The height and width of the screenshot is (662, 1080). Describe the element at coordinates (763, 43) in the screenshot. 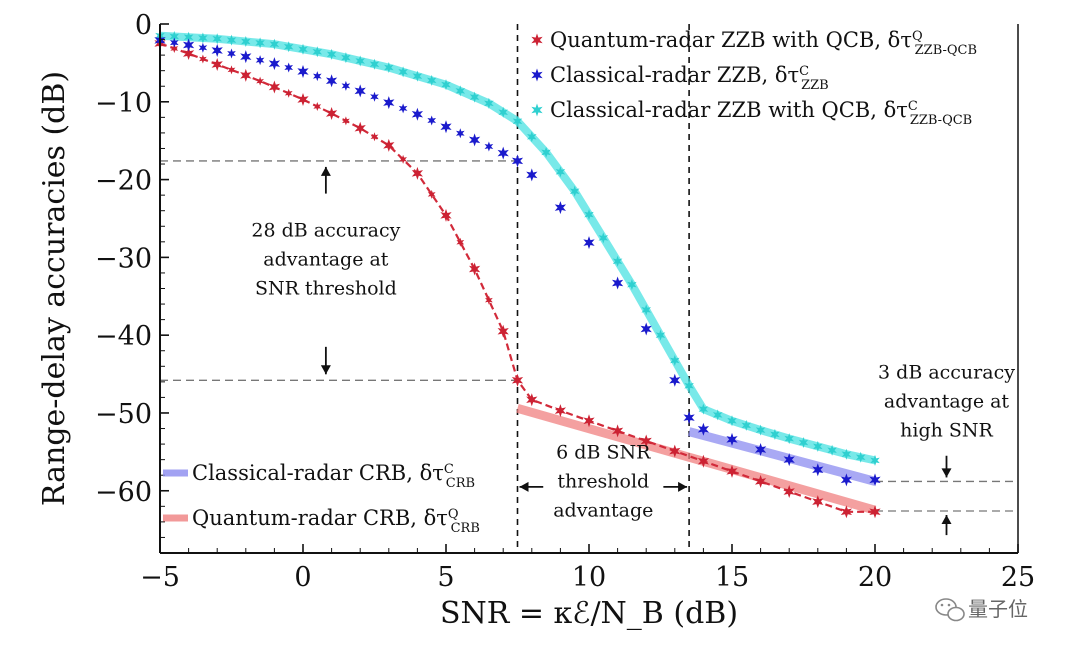

I see `legend-label: Quantum-radar ZZB with QCB, δτQ ZZB-QCB` at that location.